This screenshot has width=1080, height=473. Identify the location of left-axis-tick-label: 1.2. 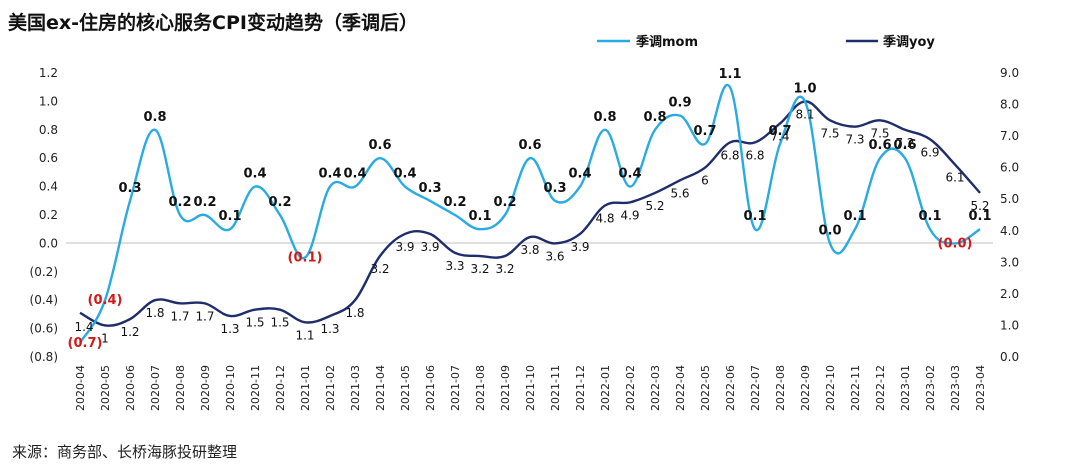
(48, 73).